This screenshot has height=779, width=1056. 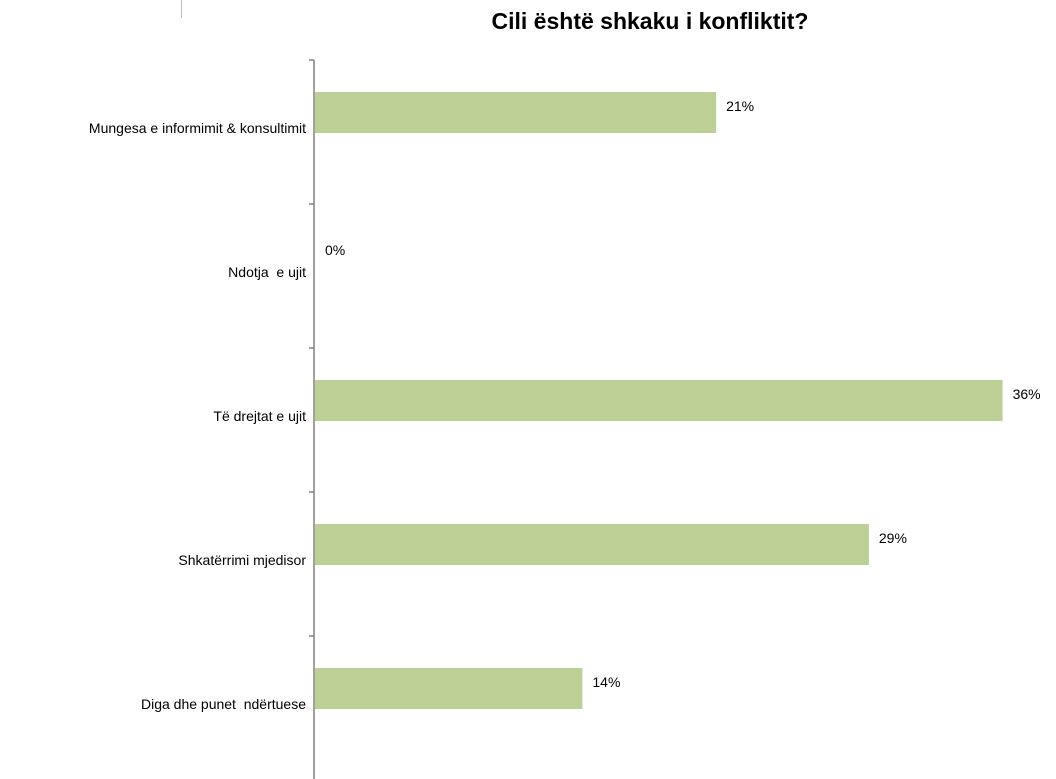 What do you see at coordinates (181, 9) in the screenshot?
I see `corner-mark` at bounding box center [181, 9].